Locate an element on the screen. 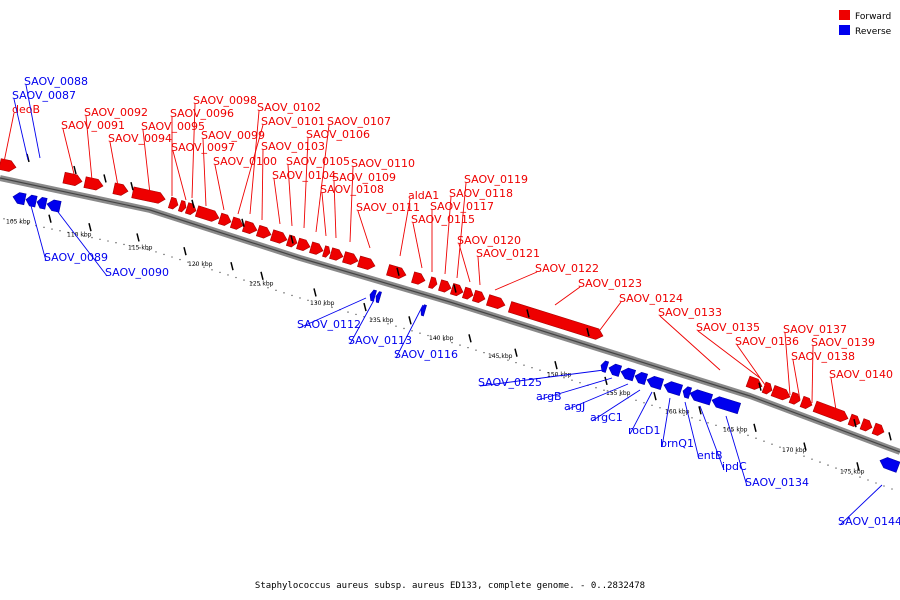 The height and width of the screenshot is (600, 900). forward-gene-label-18: SAOV_0109 is located at coordinates (364, 177).